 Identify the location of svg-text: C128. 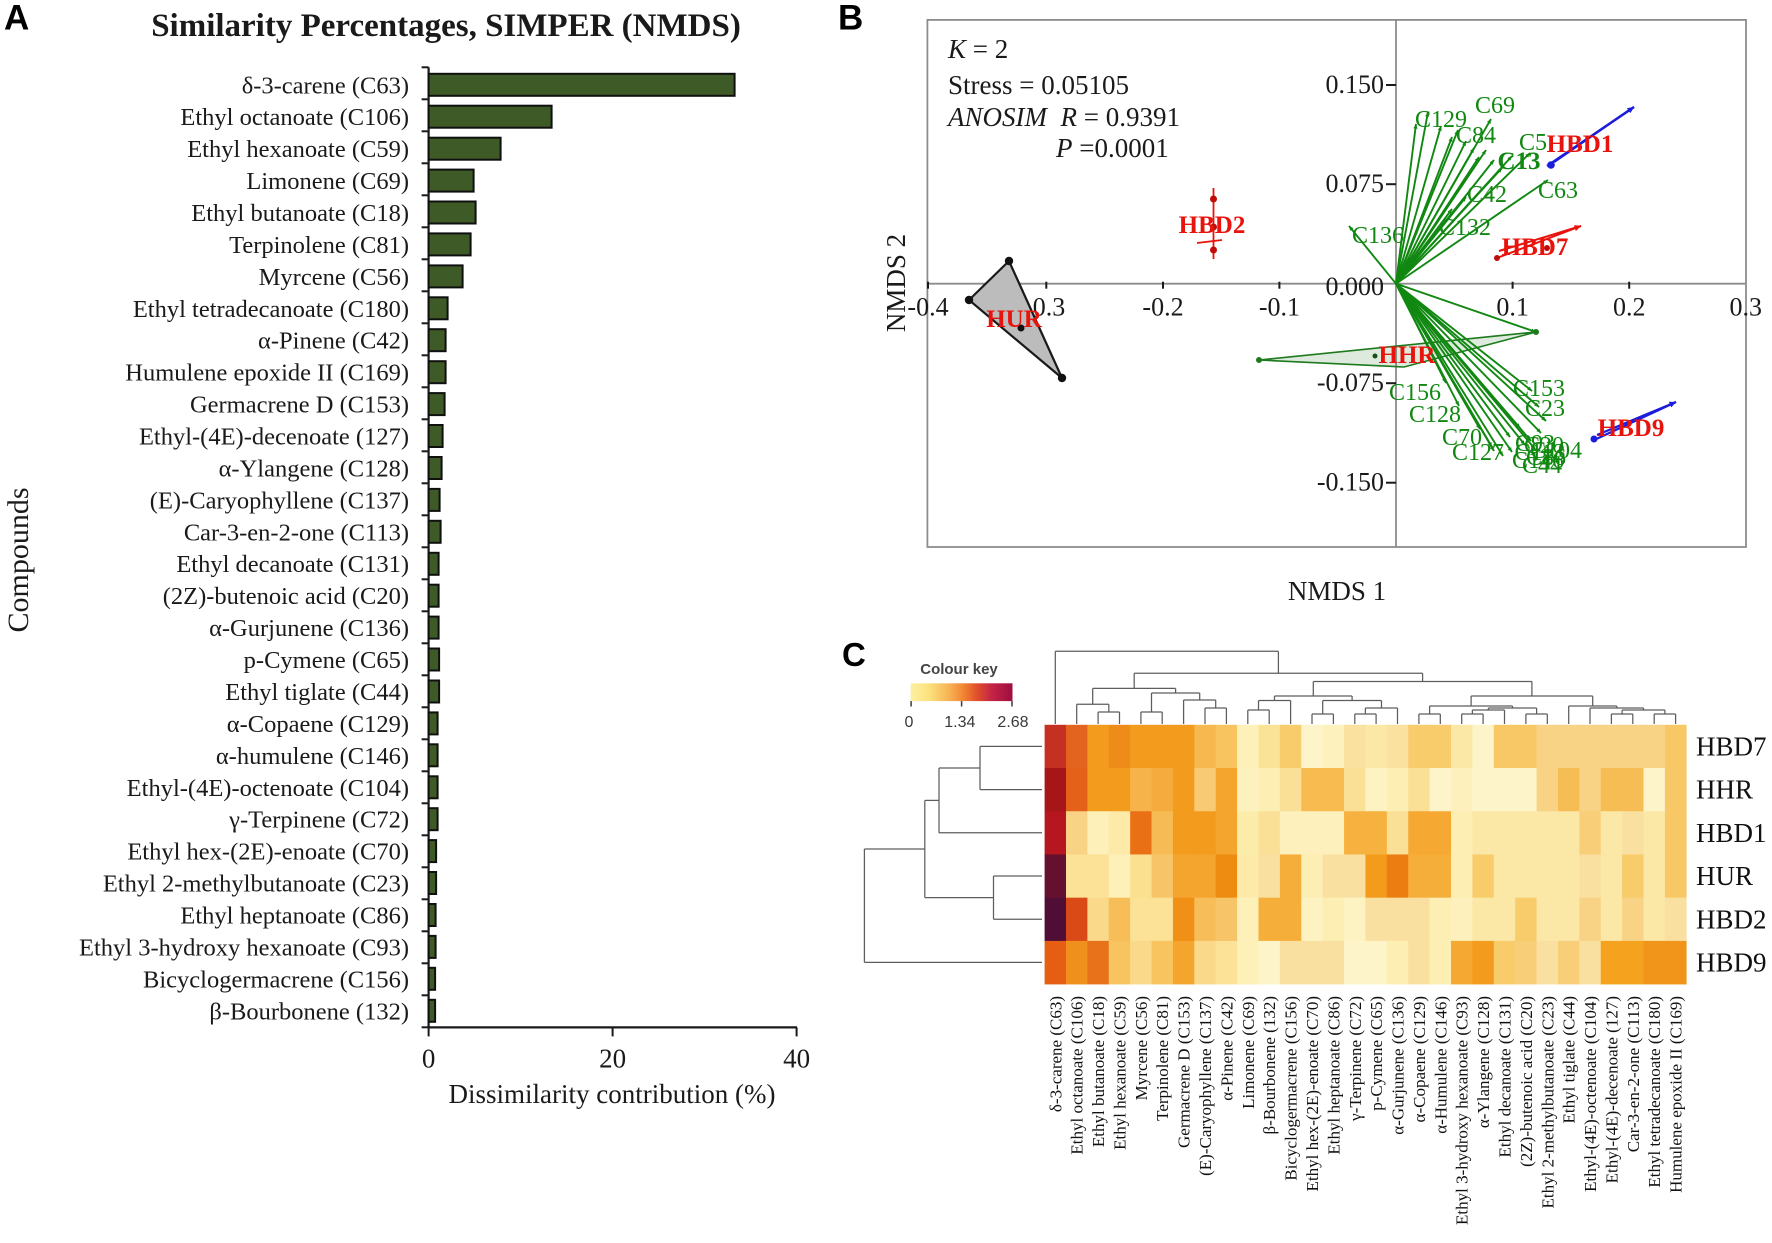
(1435, 415).